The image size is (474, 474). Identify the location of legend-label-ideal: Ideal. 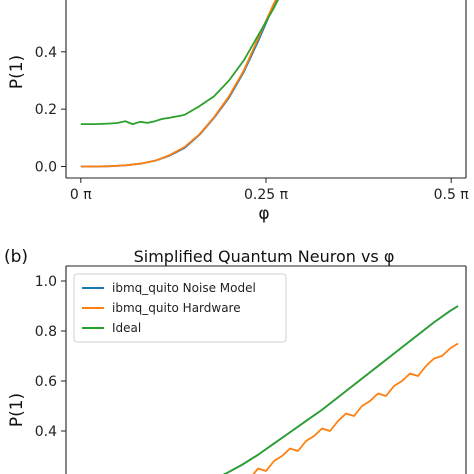
(126, 328).